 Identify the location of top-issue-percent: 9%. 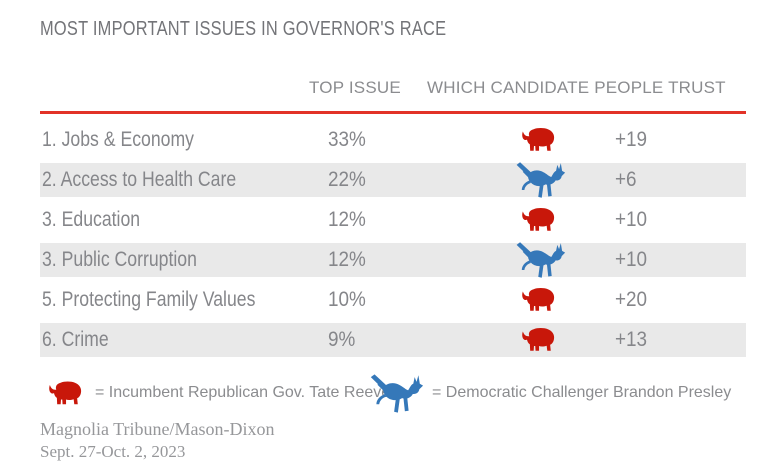
(342, 339).